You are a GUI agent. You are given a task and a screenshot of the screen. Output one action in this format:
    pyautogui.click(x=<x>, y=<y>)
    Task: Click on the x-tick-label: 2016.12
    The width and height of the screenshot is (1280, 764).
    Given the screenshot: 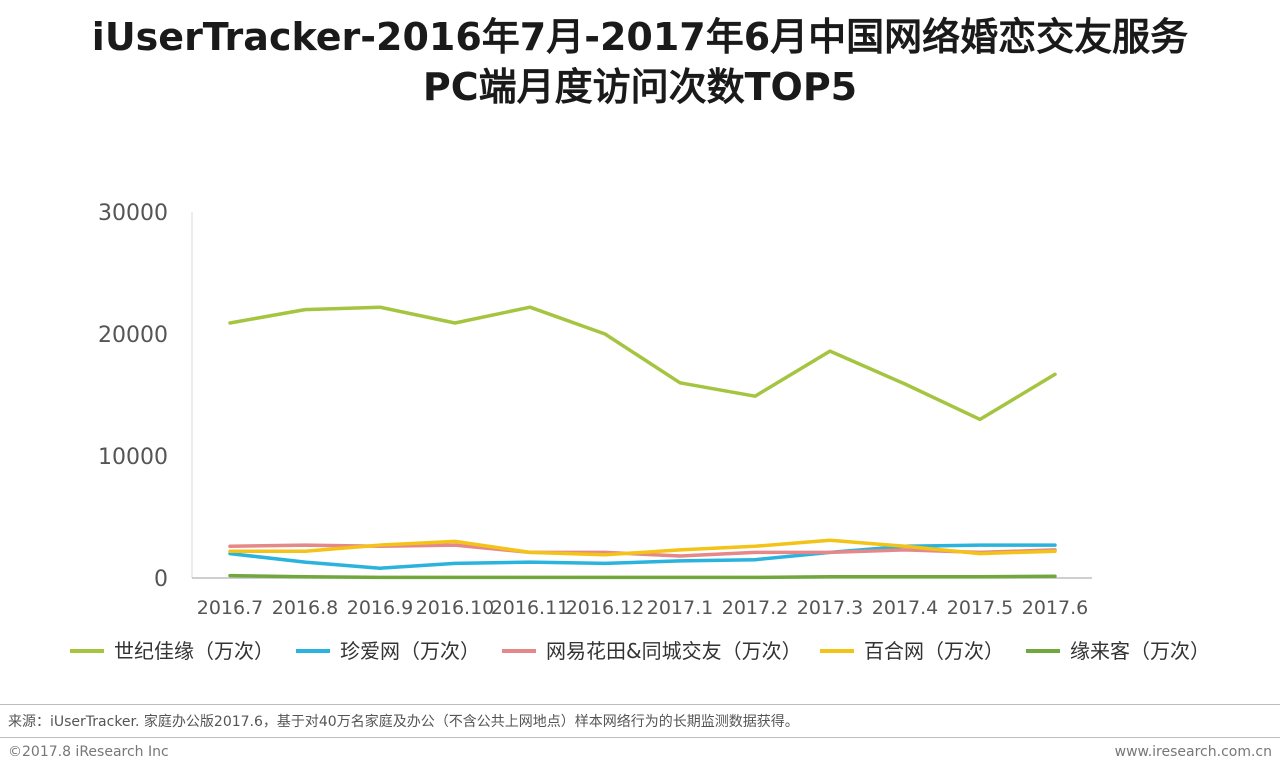 What is the action you would take?
    pyautogui.click(x=605, y=608)
    